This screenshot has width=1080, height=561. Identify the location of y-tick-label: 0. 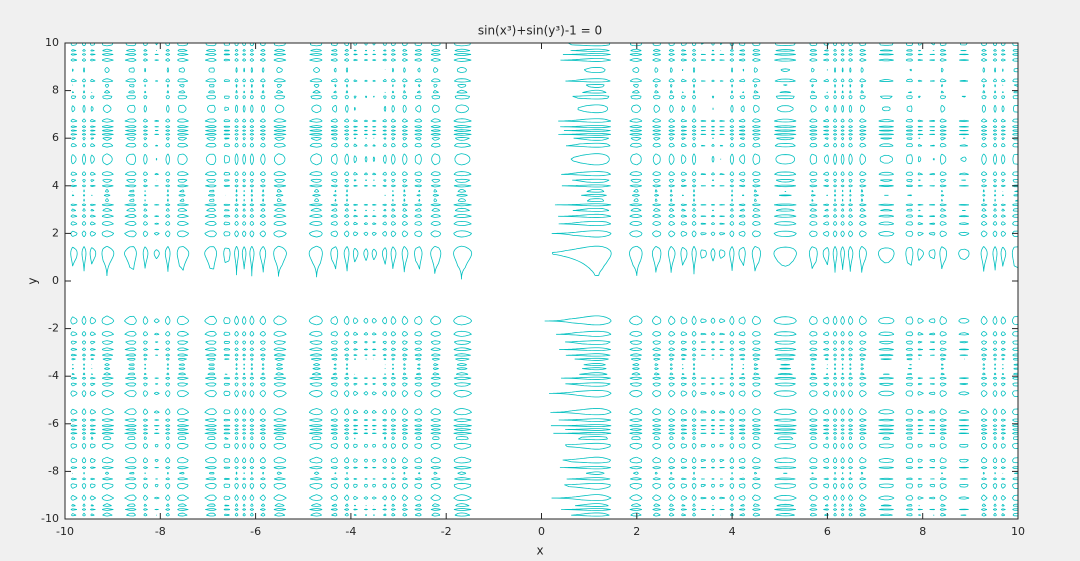
(55, 280).